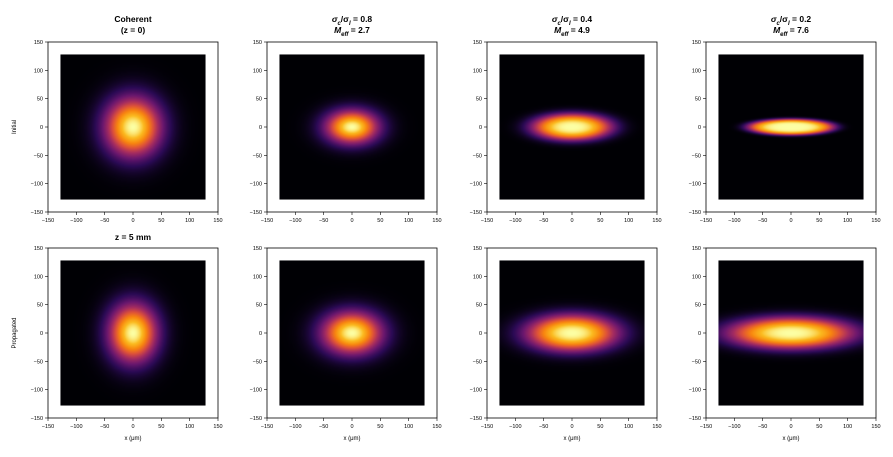 Image resolution: width=893 pixels, height=457 pixels. I want to click on panel-title-line2: Meff = 2.7, so click(352, 31).